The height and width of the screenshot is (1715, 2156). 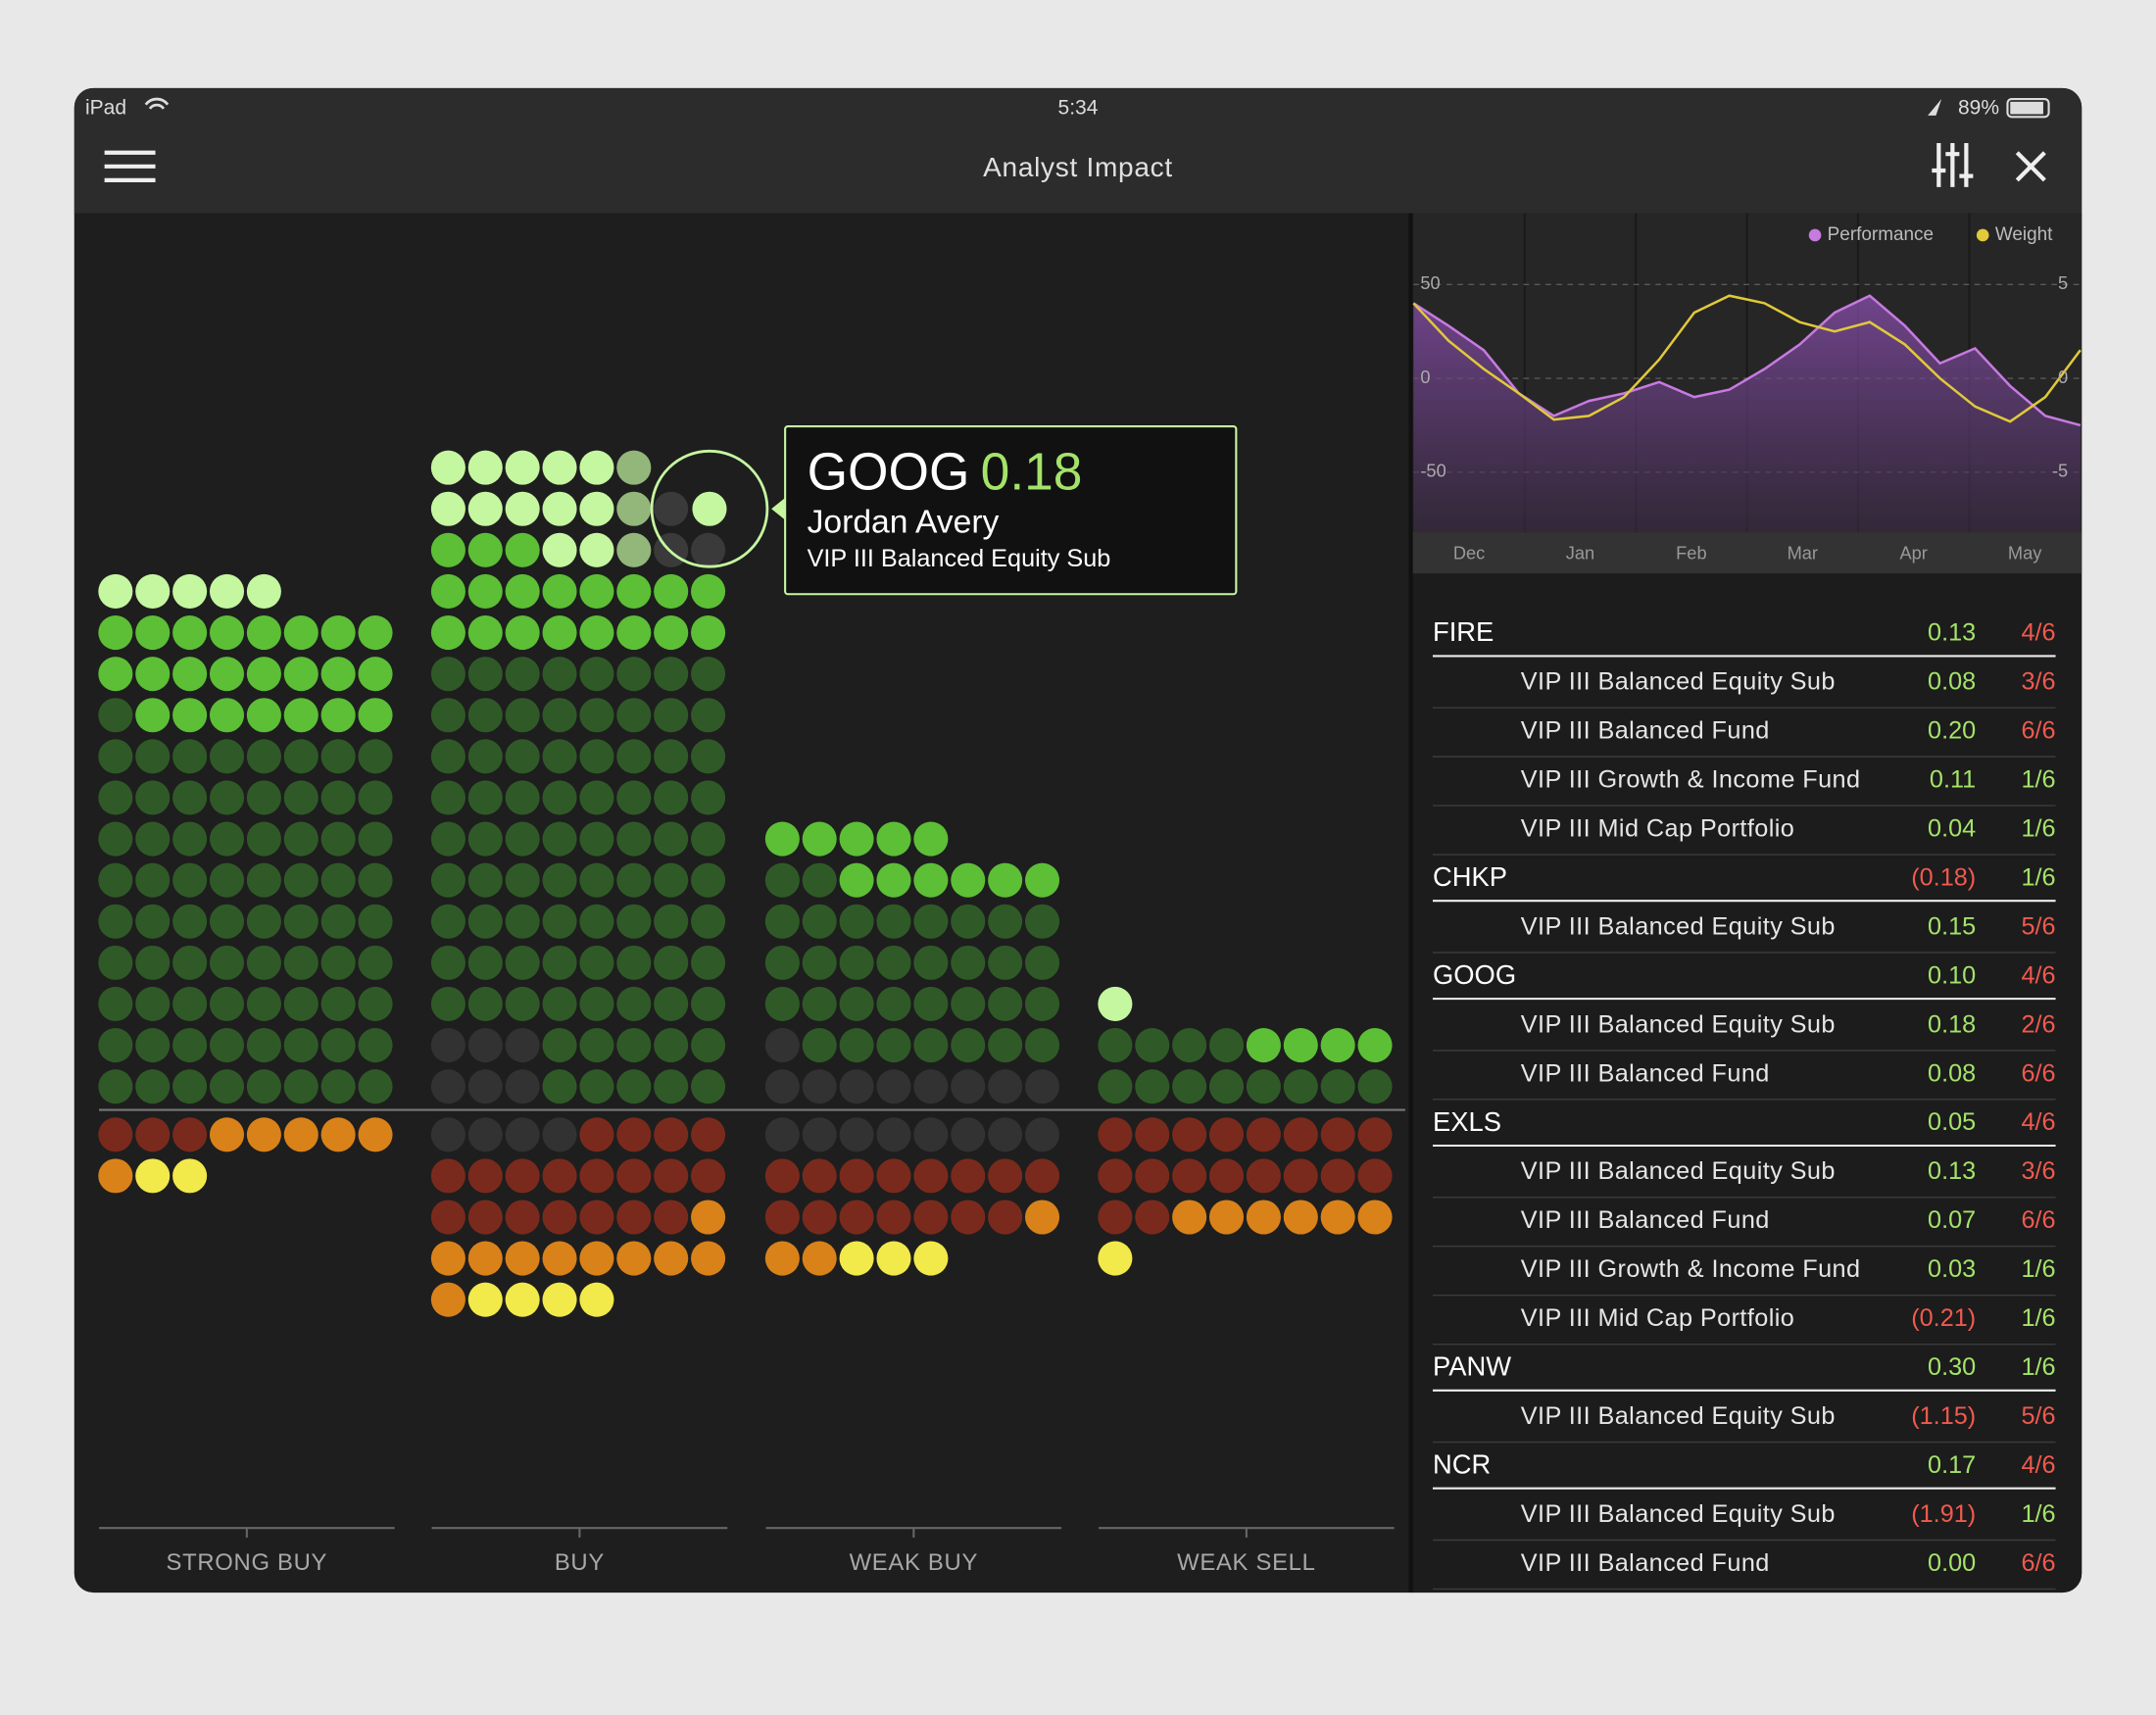 What do you see at coordinates (1815, 235) in the screenshot?
I see `legend-swatch` at bounding box center [1815, 235].